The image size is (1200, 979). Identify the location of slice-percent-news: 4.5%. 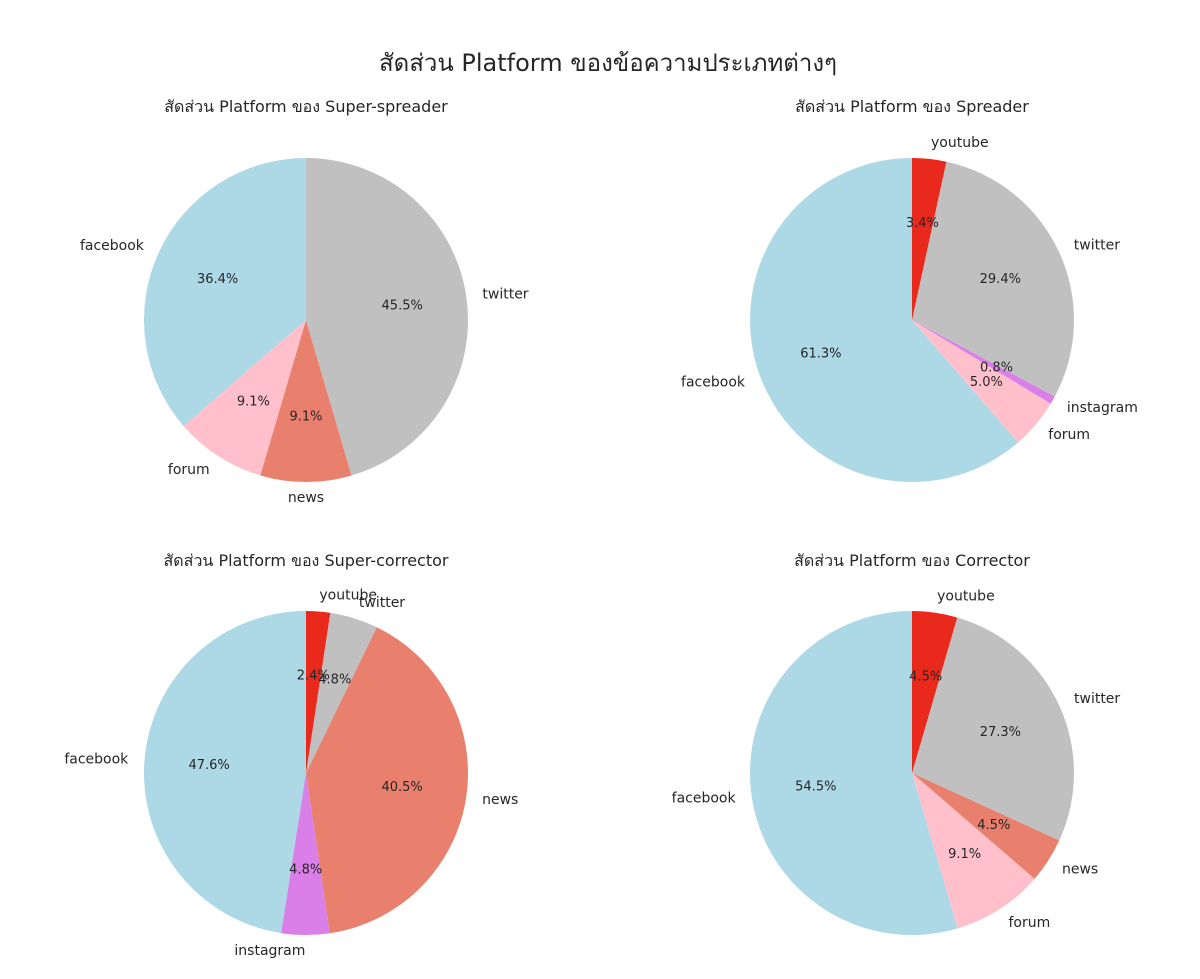
(993, 825).